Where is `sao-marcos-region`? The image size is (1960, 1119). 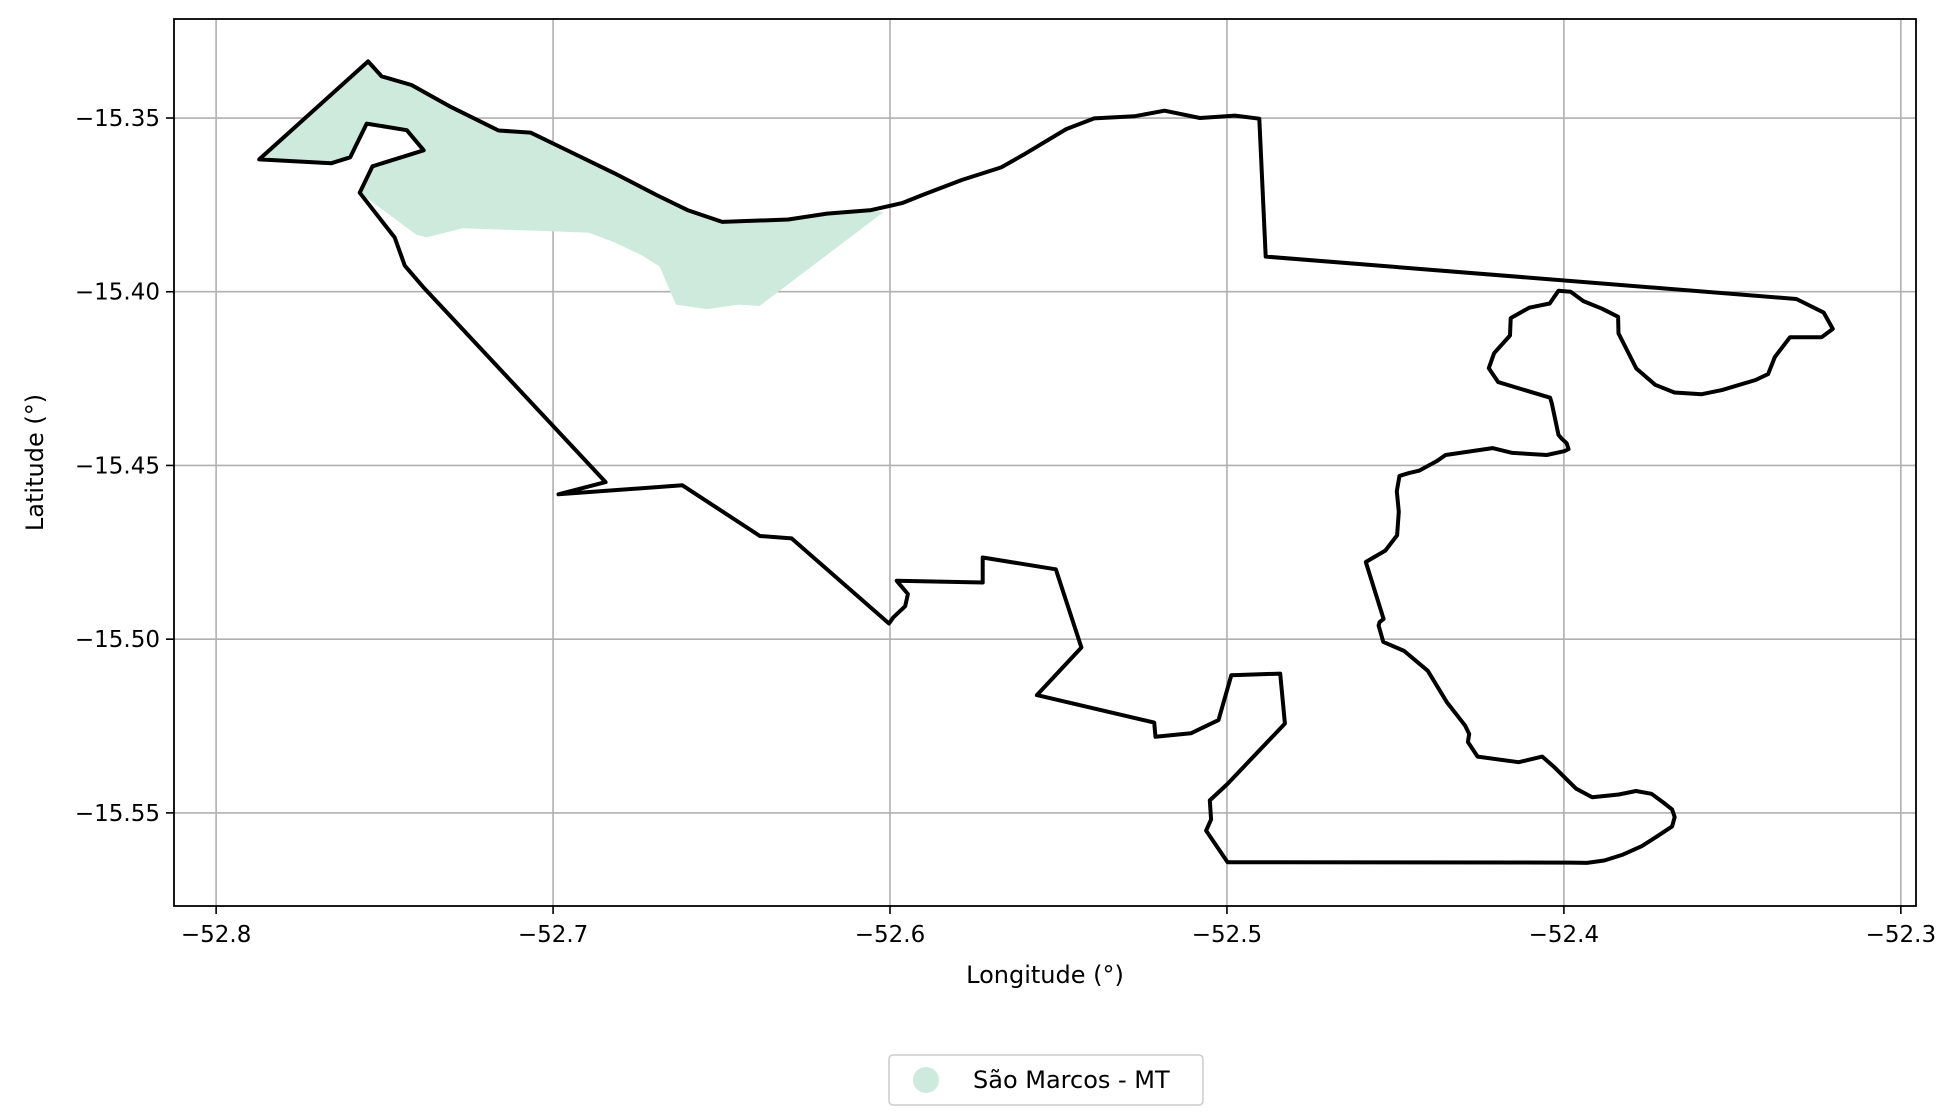
sao-marcos-region is located at coordinates (571, 185).